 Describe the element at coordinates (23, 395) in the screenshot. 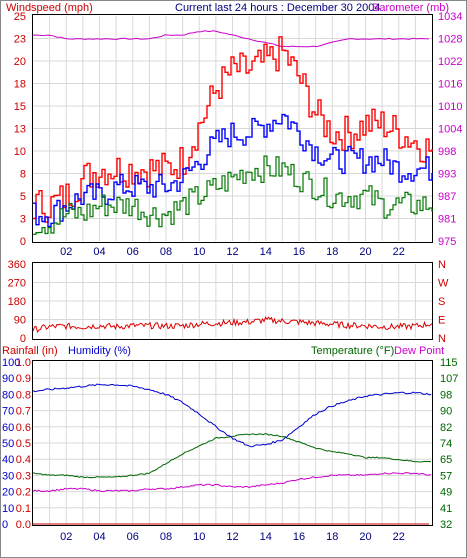

I see `rainfall-y-tick: 0.8` at that location.